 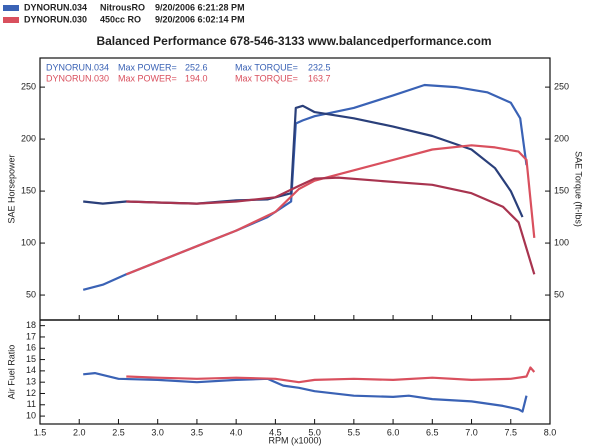 What do you see at coordinates (31, 325) in the screenshot?
I see `y-tick-label: 18` at bounding box center [31, 325].